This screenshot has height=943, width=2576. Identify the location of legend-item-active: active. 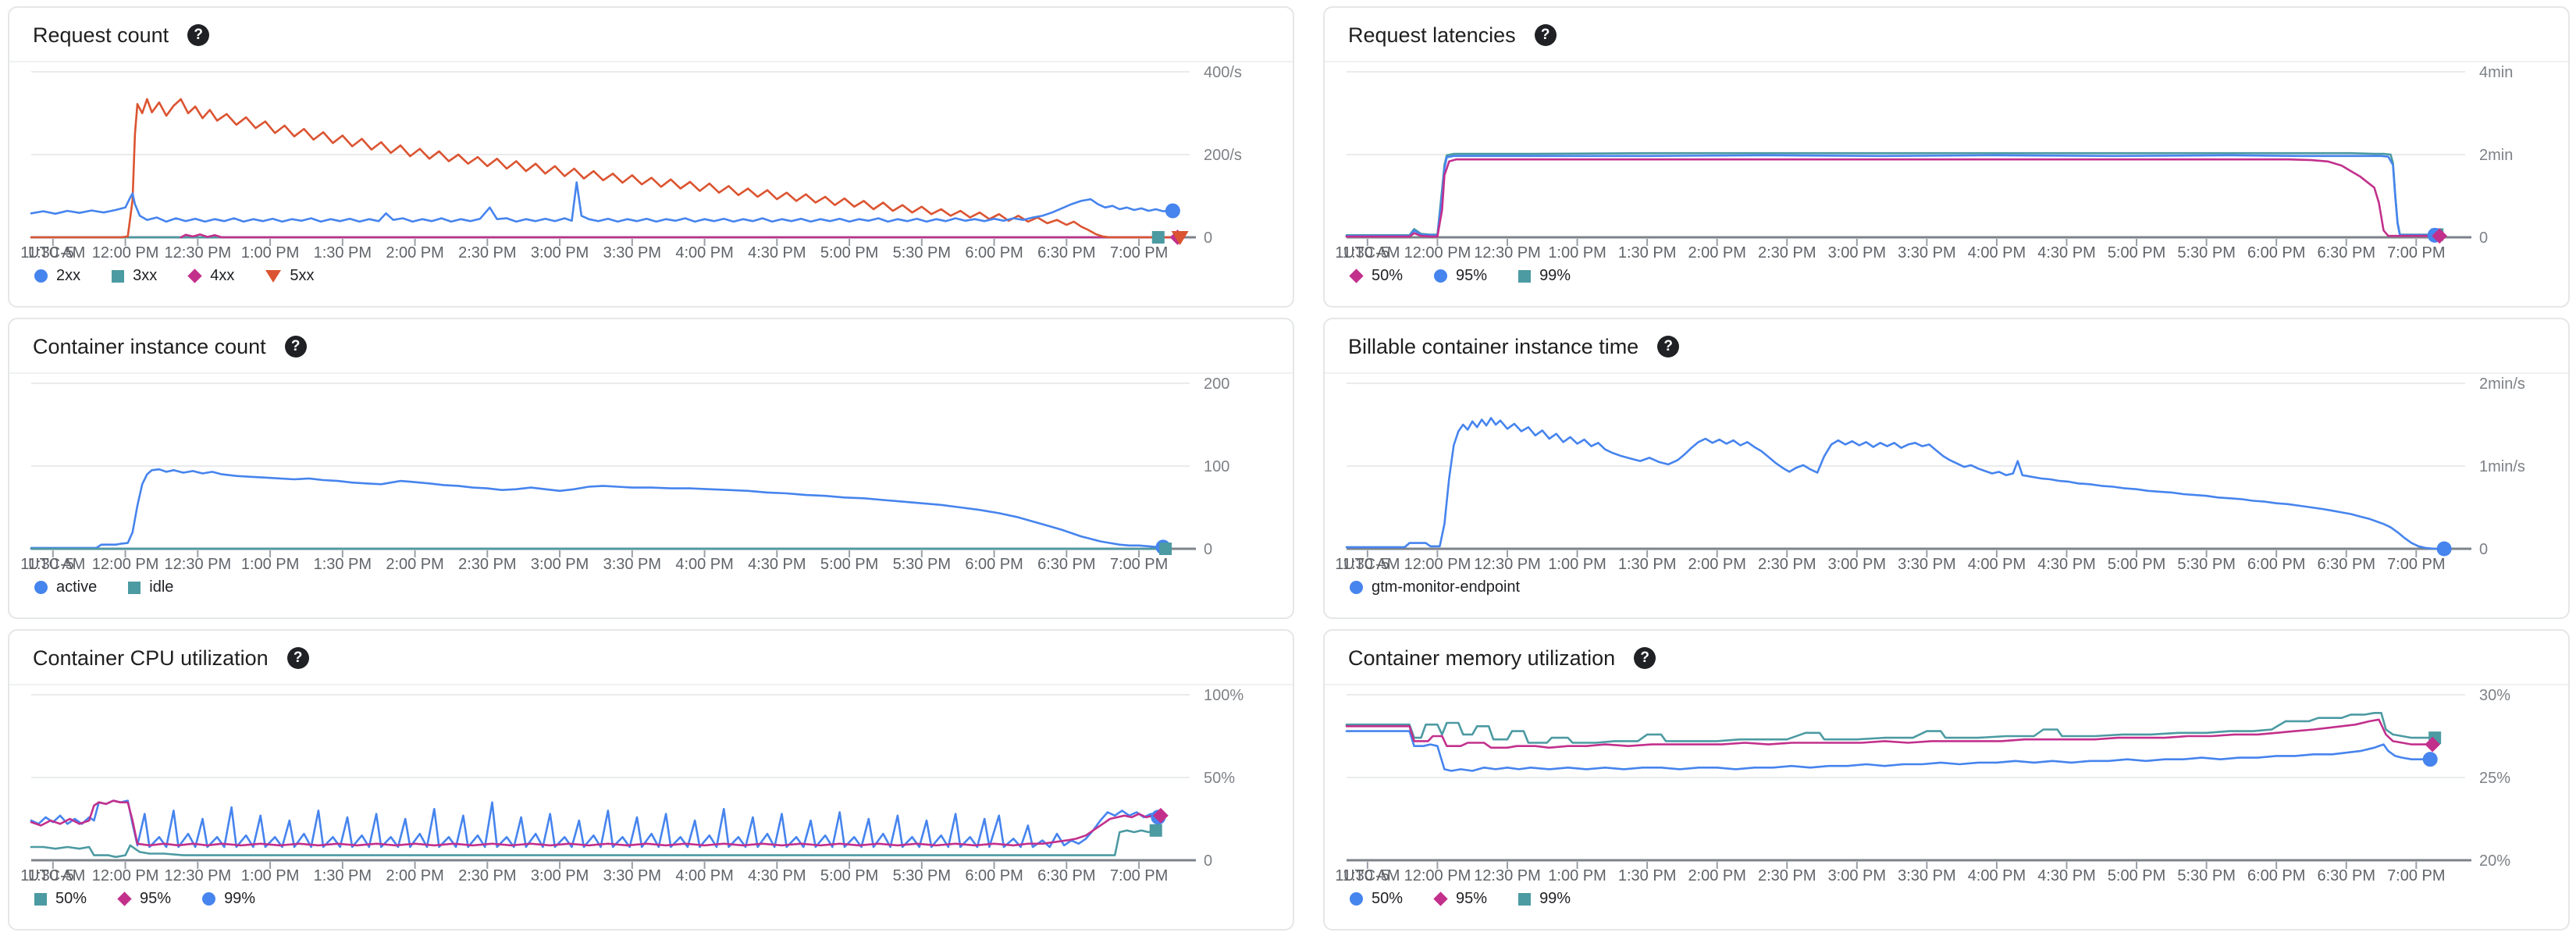
(65, 587).